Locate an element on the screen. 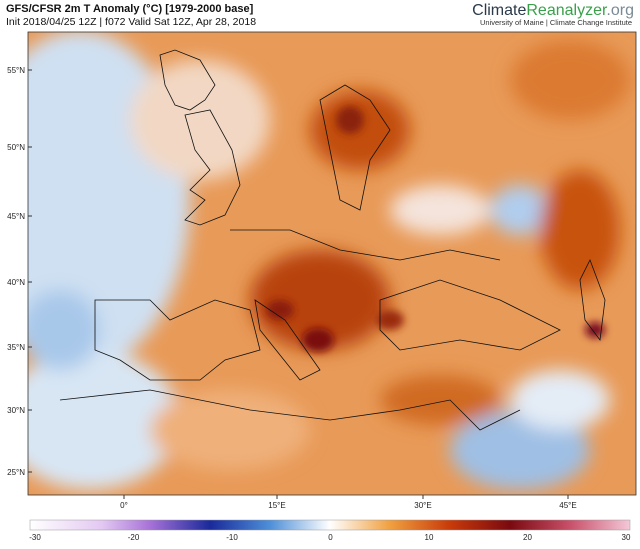  colorbar-tick-label: 0 is located at coordinates (330, 537).